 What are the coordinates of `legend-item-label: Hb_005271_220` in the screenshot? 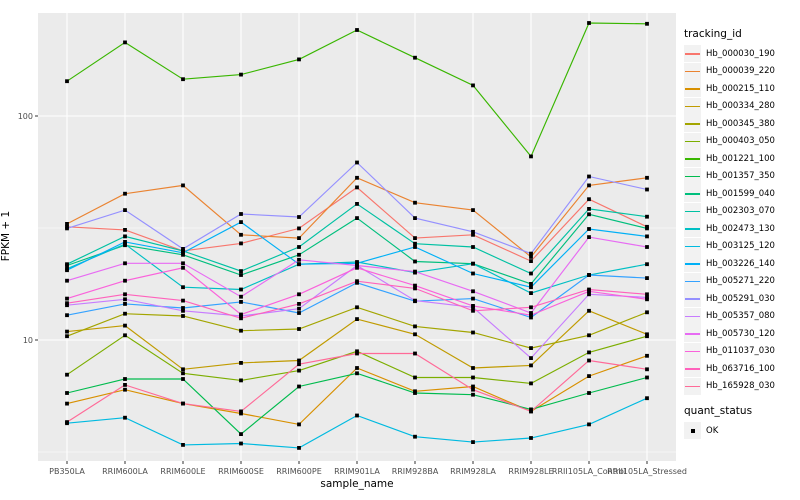 It's located at (740, 281).